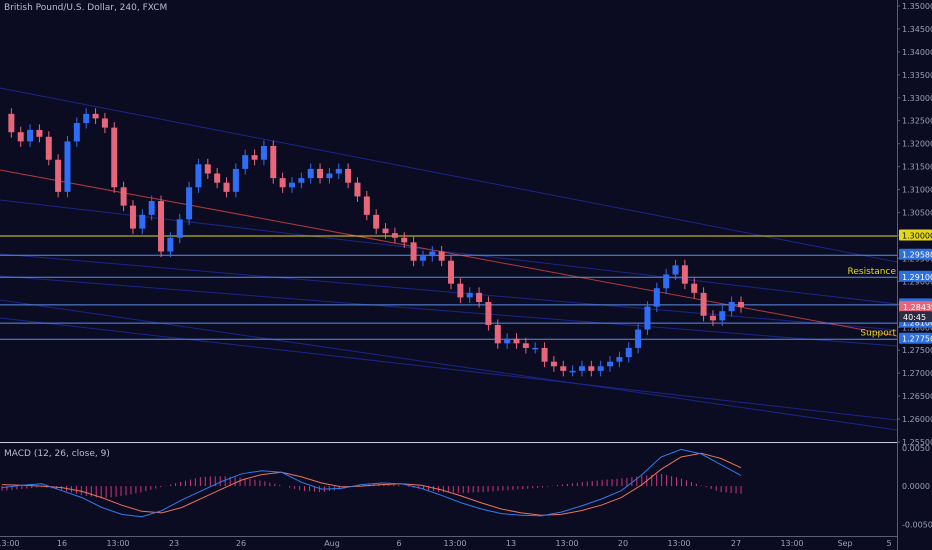 Image resolution: width=932 pixels, height=550 pixels. Describe the element at coordinates (917, 98) in the screenshot. I see `y-tick-label: 1.33000` at that location.